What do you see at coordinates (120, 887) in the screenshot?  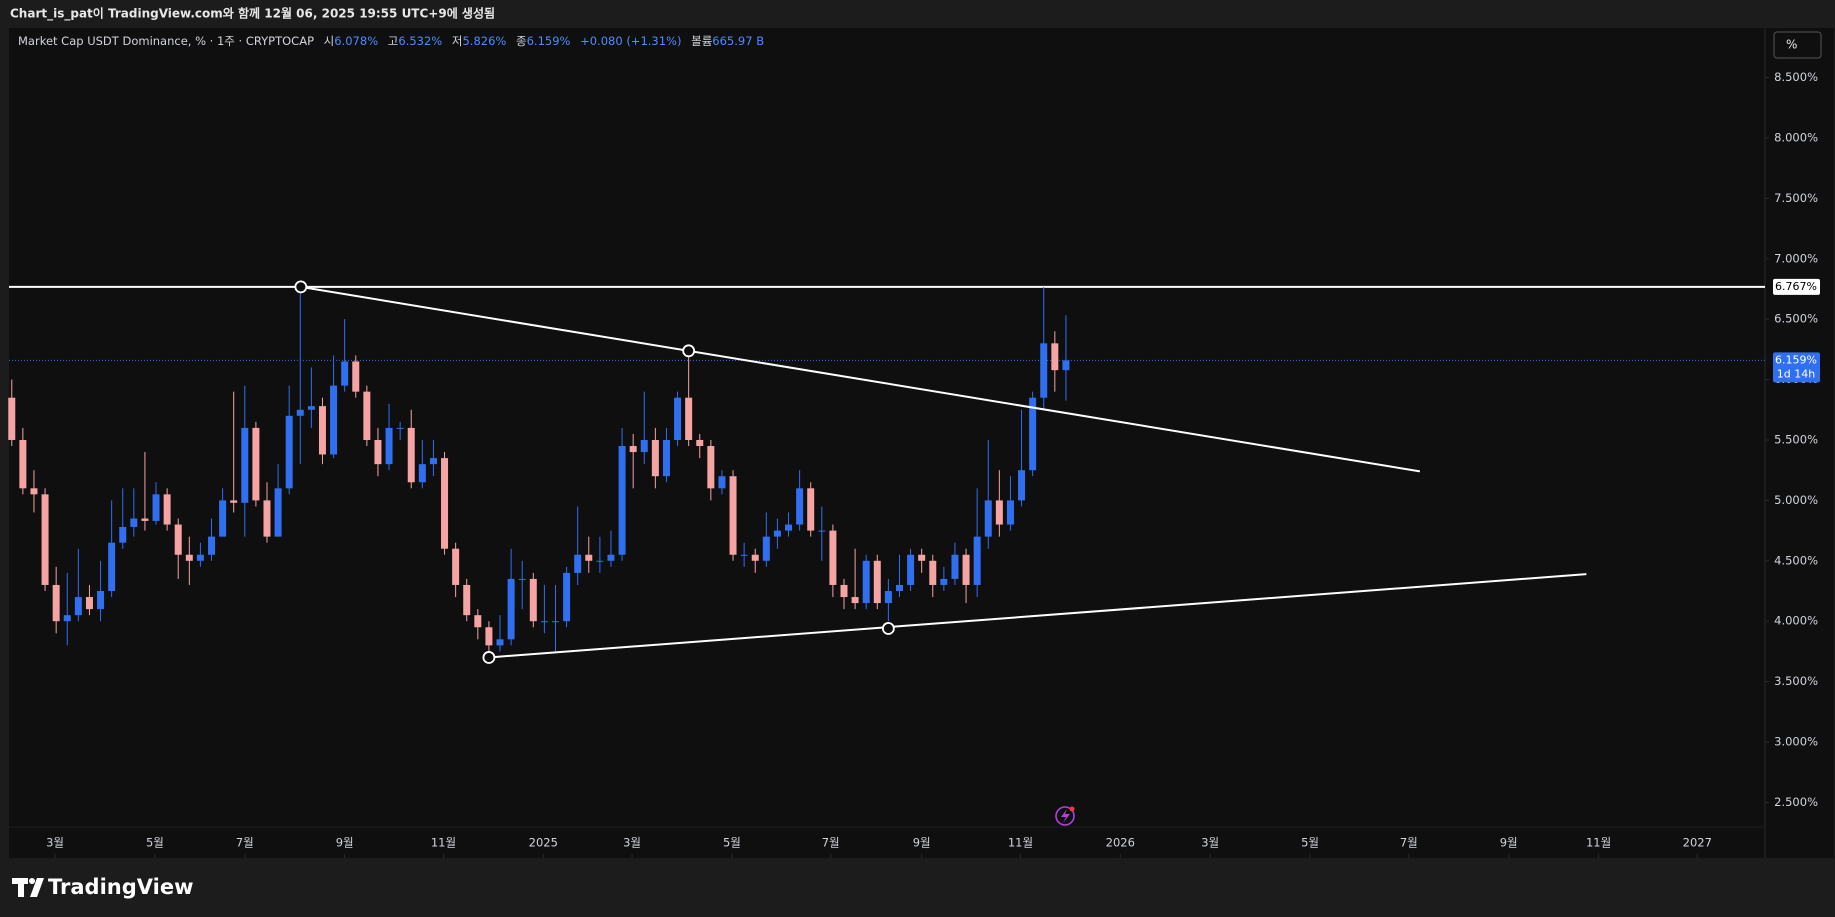 I see `brand: TradingView` at bounding box center [120, 887].